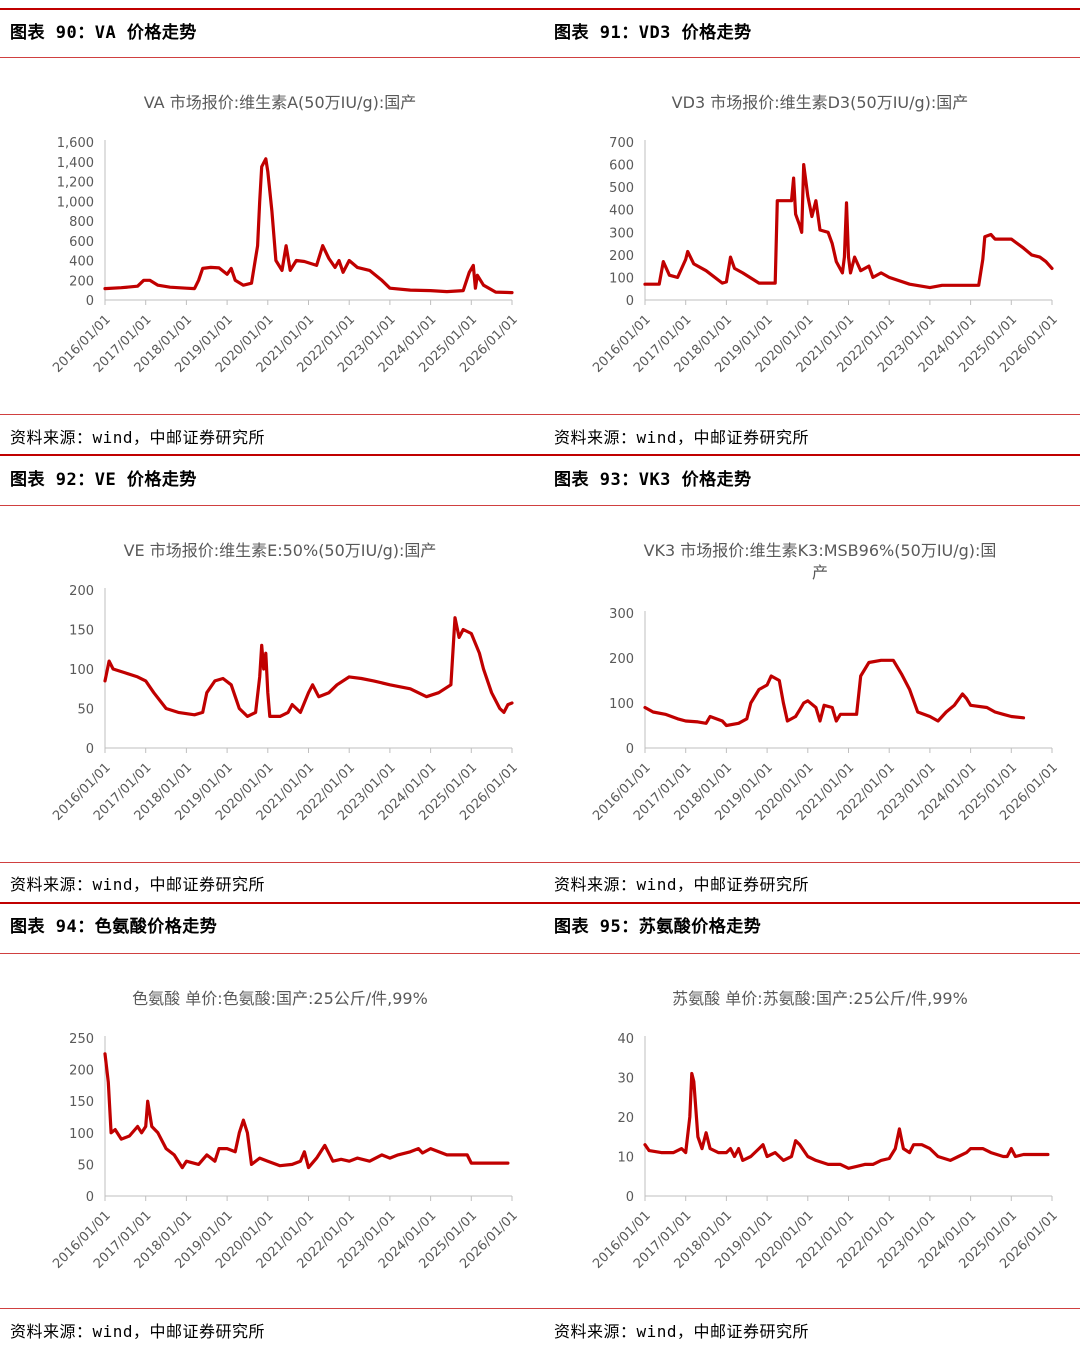 This screenshot has height=1357, width=1080. I want to click on y-tick-label: 500, so click(621, 188).